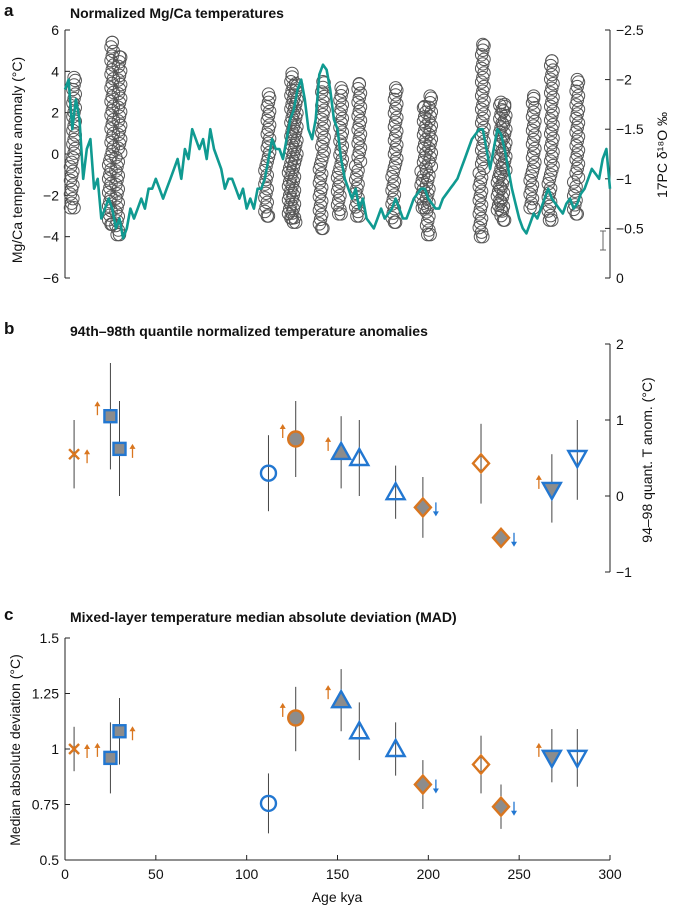 Image resolution: width=674 pixels, height=912 pixels. What do you see at coordinates (56, 154) in the screenshot?
I see `panel-a-y-ticks: 6 4 2 0 −2 −4 −6` at bounding box center [56, 154].